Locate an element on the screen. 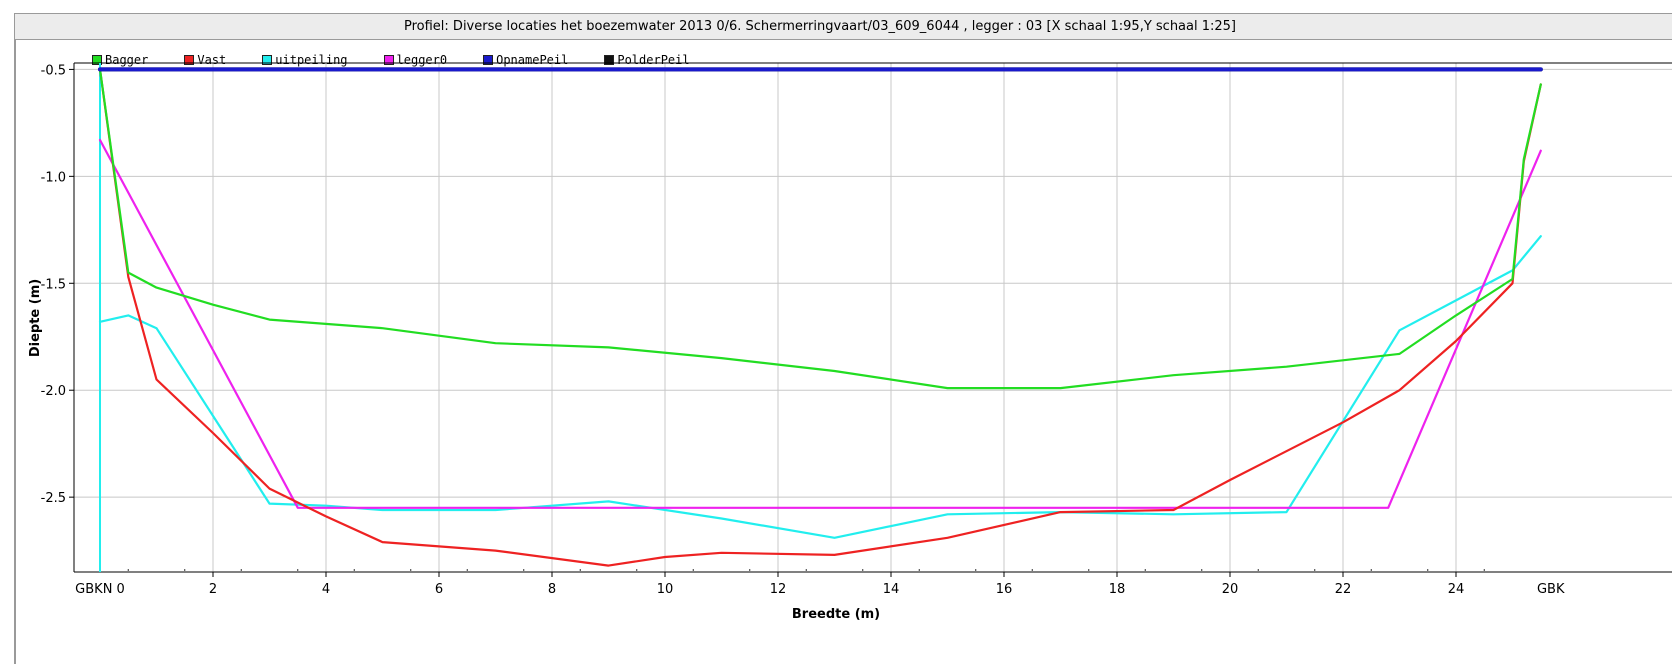  x-tick-label: 10 is located at coordinates (665, 589).